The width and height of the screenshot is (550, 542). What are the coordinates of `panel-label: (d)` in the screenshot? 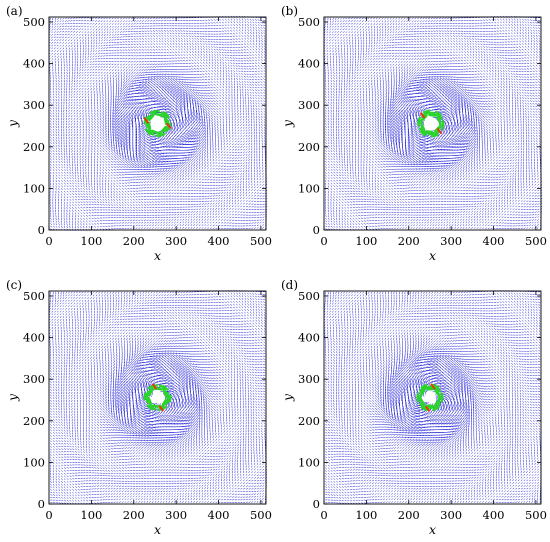 It's located at (289, 285).